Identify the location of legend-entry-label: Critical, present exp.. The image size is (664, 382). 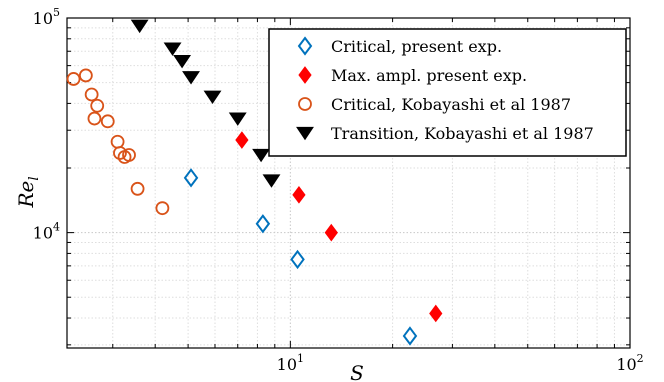
(416, 46).